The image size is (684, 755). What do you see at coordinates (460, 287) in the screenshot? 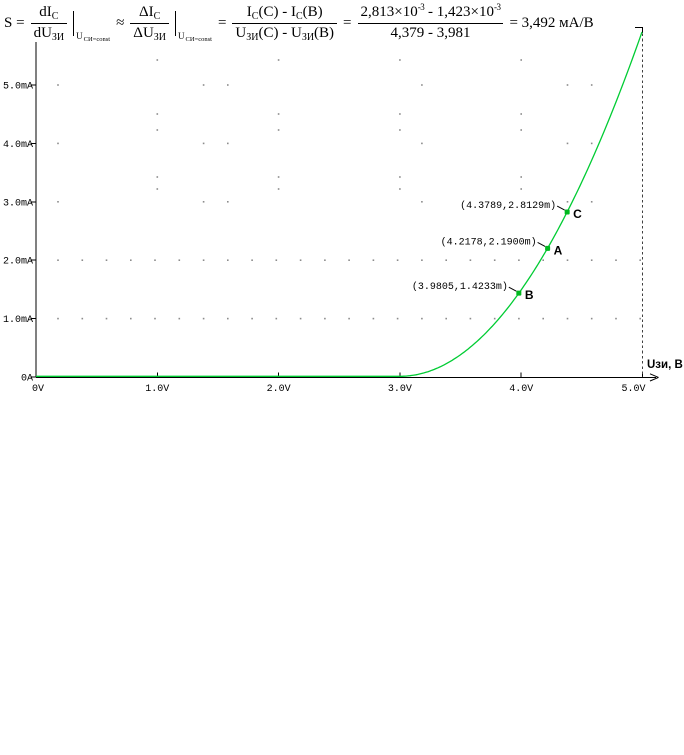
I see `point-coordinates-label: (3.9805,1.4233m)` at bounding box center [460, 287].